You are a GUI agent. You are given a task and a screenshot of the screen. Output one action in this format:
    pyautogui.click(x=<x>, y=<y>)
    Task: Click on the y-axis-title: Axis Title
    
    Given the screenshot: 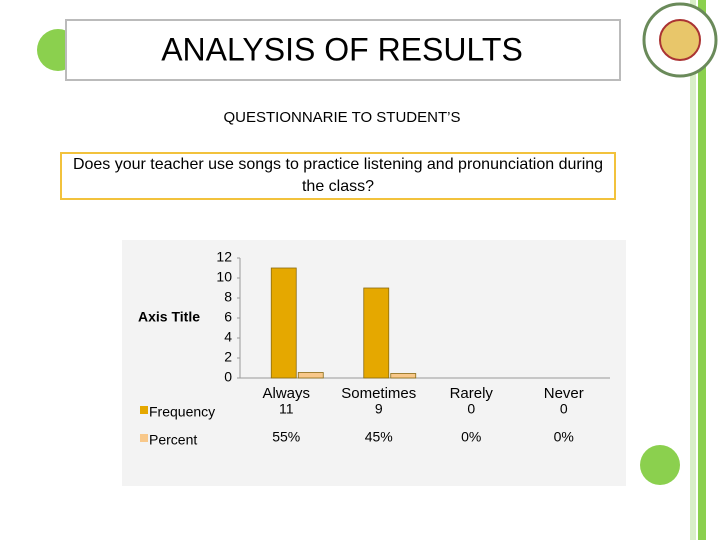 What is the action you would take?
    pyautogui.click(x=169, y=317)
    